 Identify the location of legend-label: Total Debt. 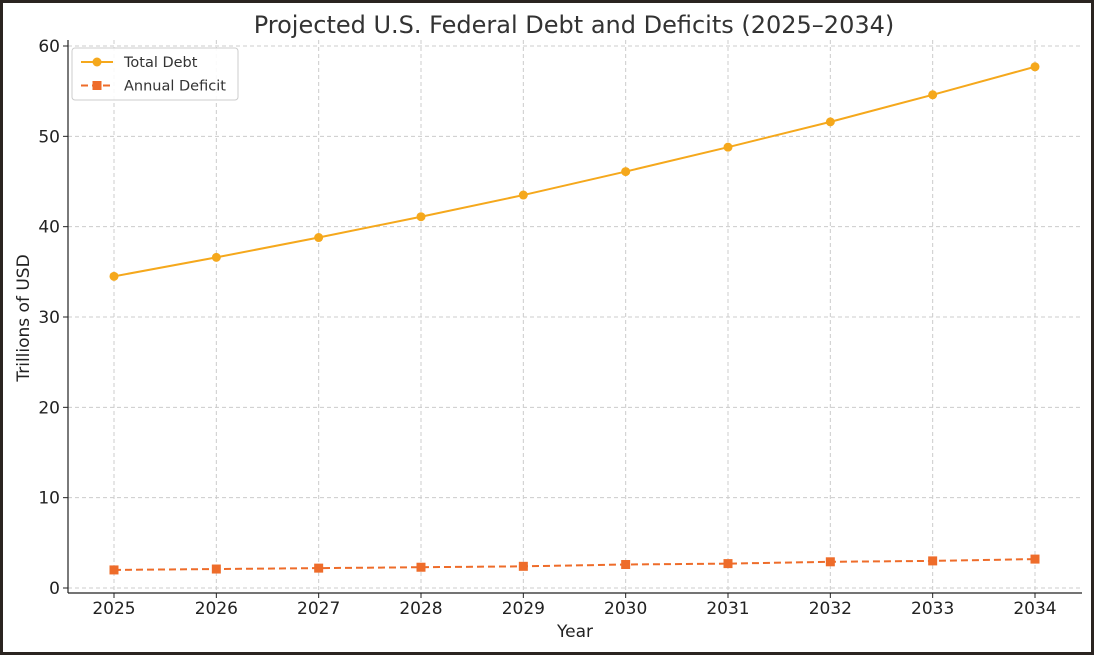
(160, 63).